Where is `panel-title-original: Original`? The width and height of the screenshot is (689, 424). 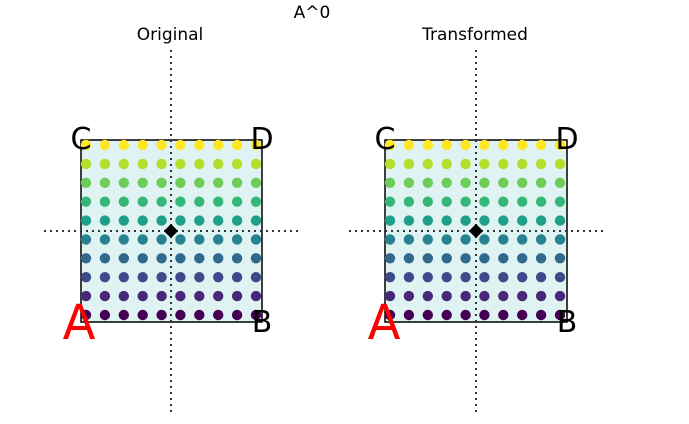 panel-title-original: Original is located at coordinates (170, 35).